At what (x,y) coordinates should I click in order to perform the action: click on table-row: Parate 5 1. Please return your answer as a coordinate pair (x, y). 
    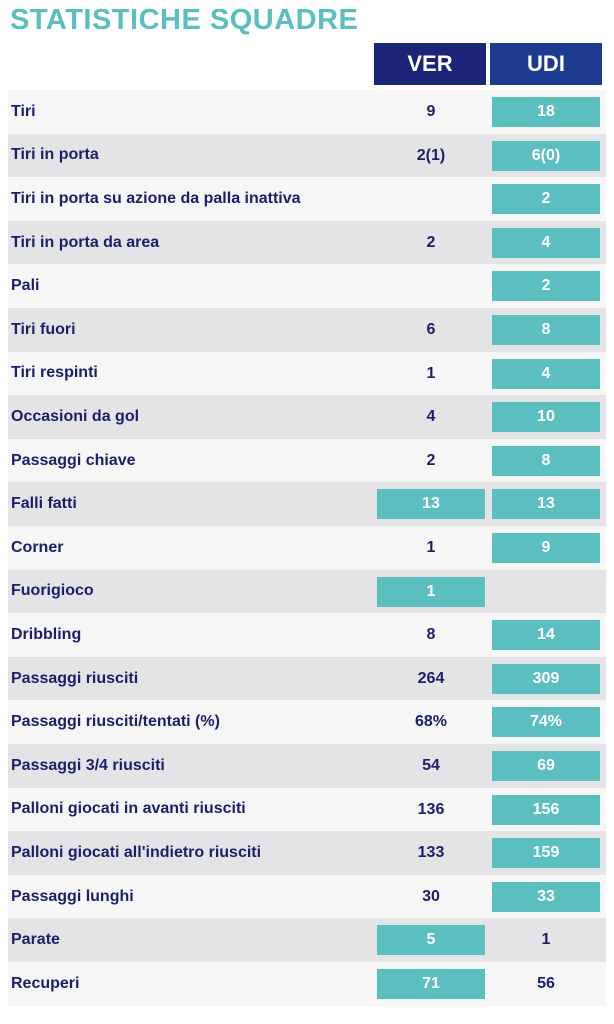
    Looking at the image, I should click on (307, 940).